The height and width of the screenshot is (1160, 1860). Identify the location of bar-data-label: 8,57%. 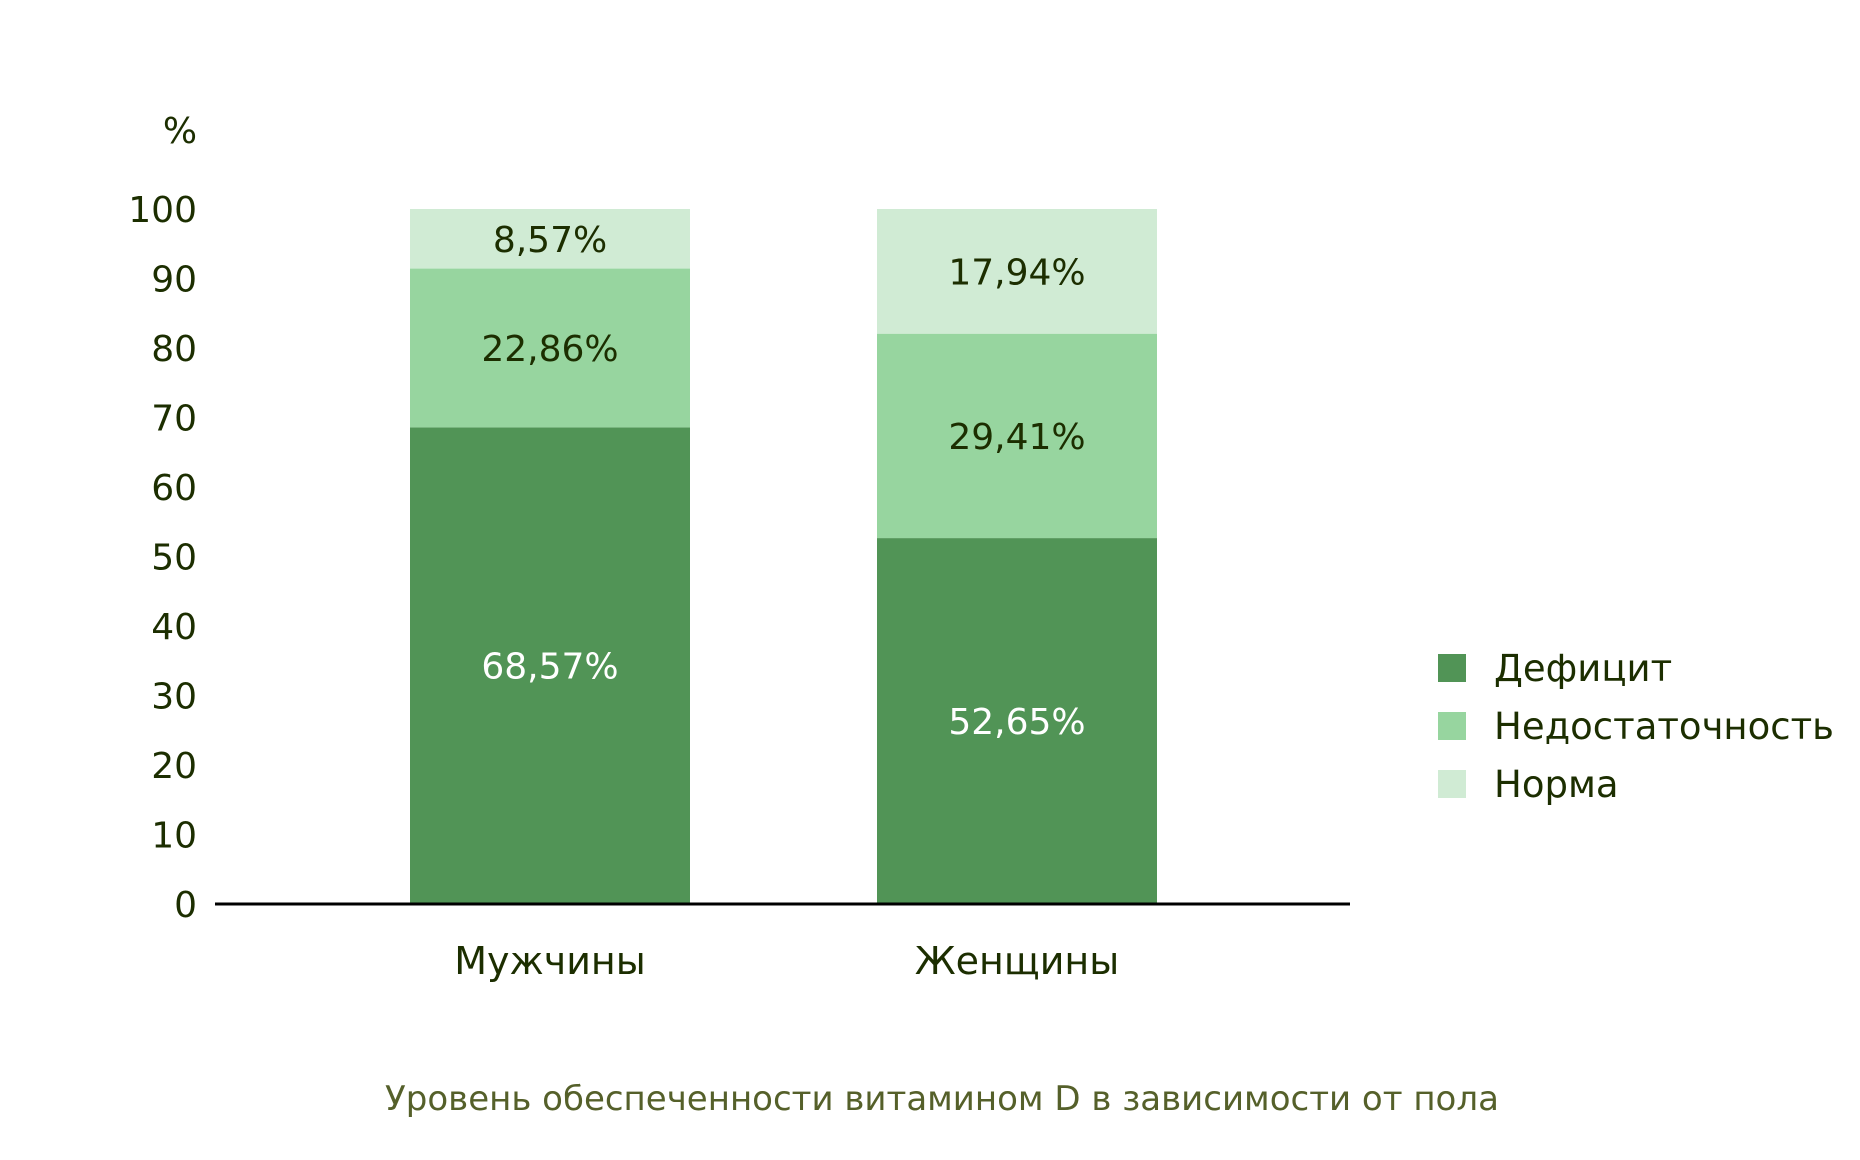
(550, 240).